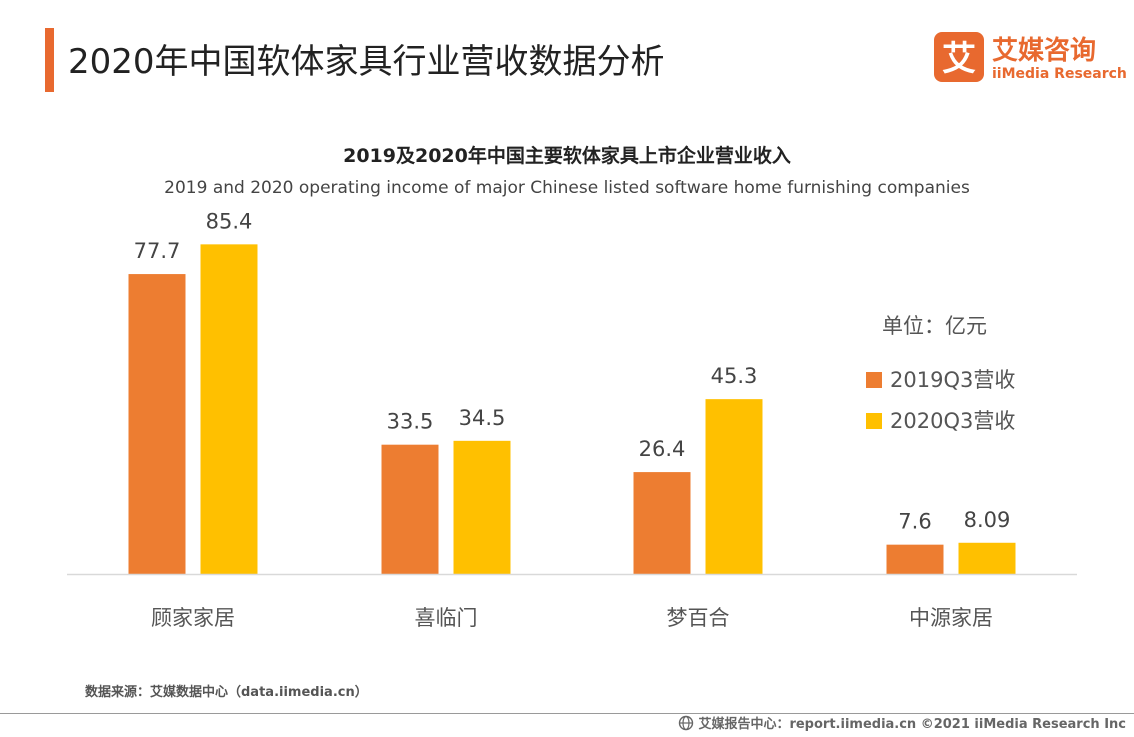  What do you see at coordinates (229, 221) in the screenshot?
I see `data-label-2020-0: 85.4` at bounding box center [229, 221].